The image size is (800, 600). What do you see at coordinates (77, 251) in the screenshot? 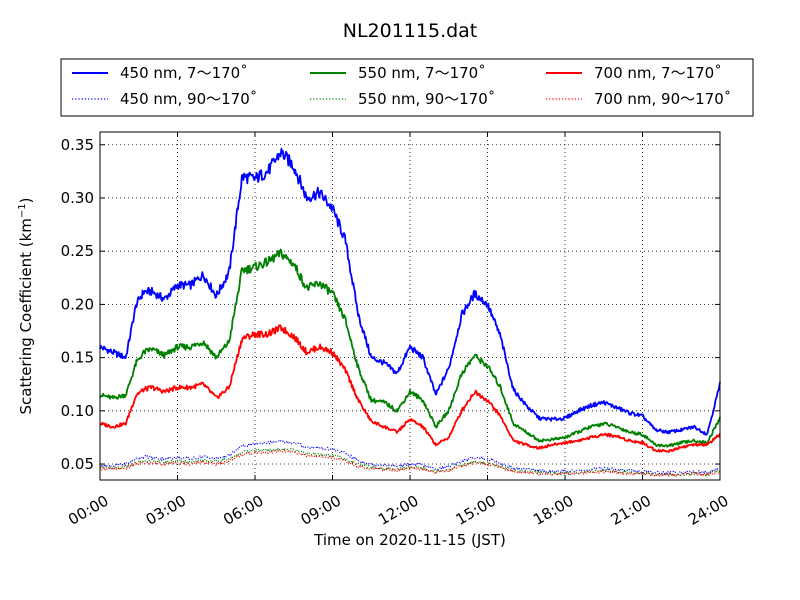
I see `y-tick-label: 0.25` at bounding box center [77, 251].